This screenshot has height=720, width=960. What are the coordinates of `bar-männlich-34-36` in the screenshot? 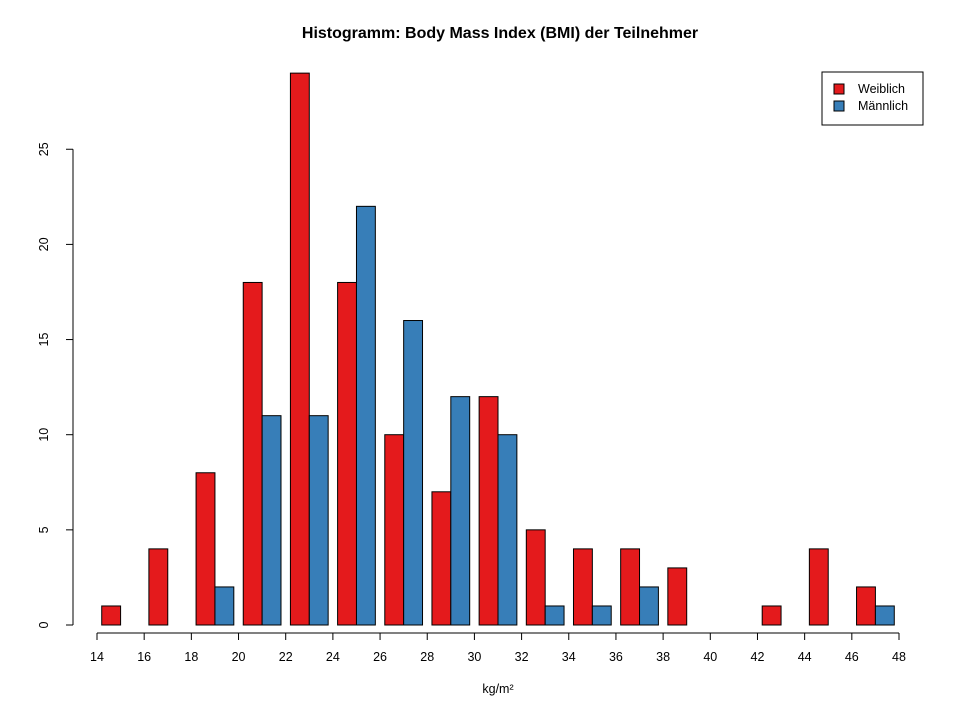 It's located at (601, 615).